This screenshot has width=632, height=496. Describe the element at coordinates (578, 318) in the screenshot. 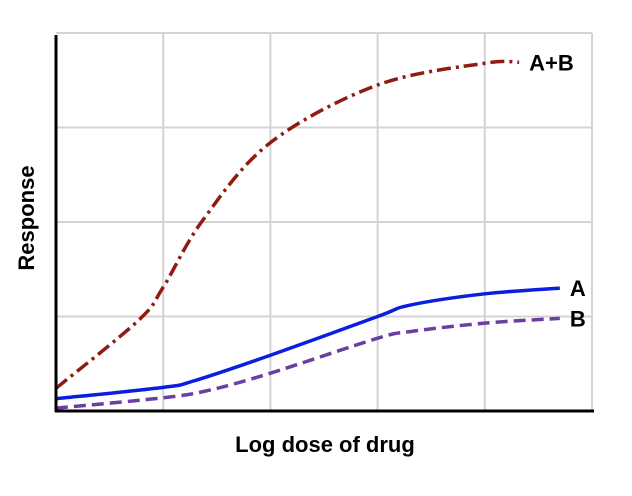

I see `series-label-2: B` at that location.